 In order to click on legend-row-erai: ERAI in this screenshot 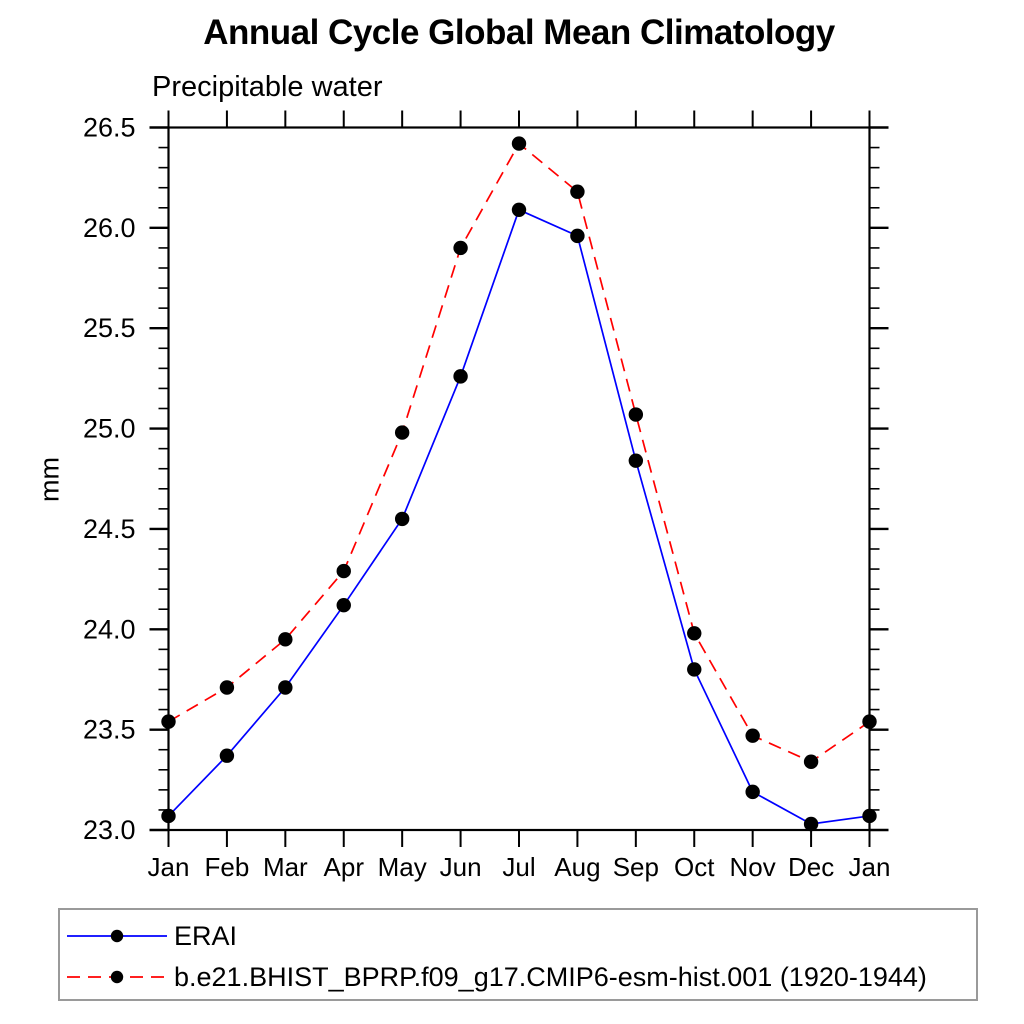, I will do `click(151, 936)`.